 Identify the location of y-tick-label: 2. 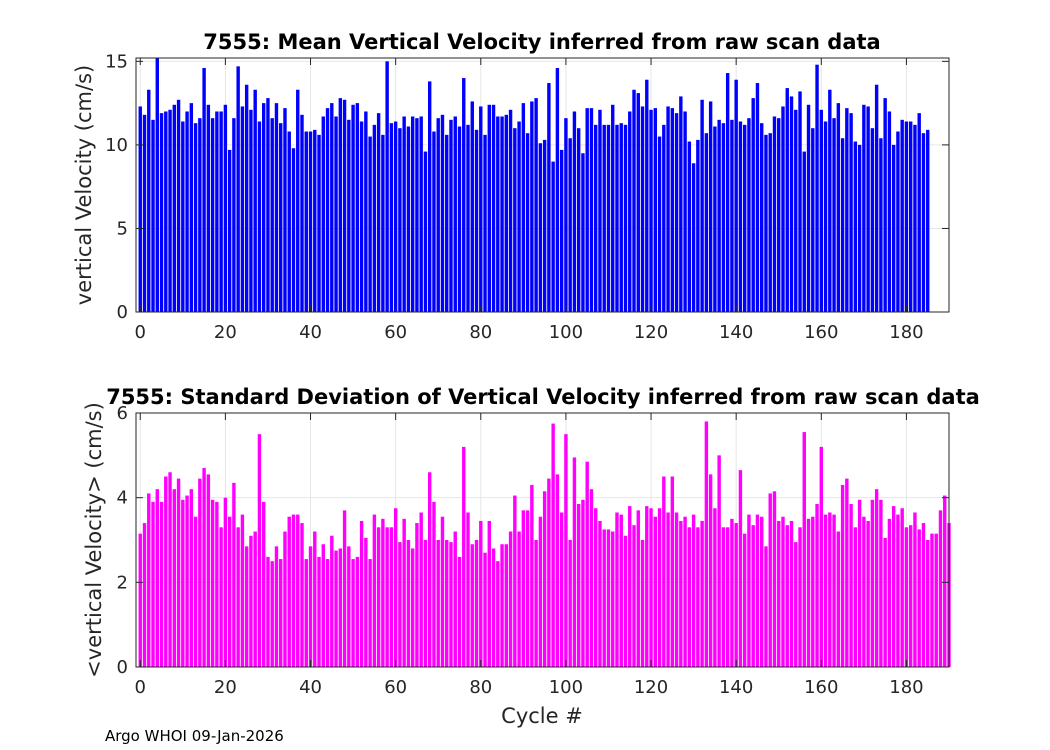
(122, 582).